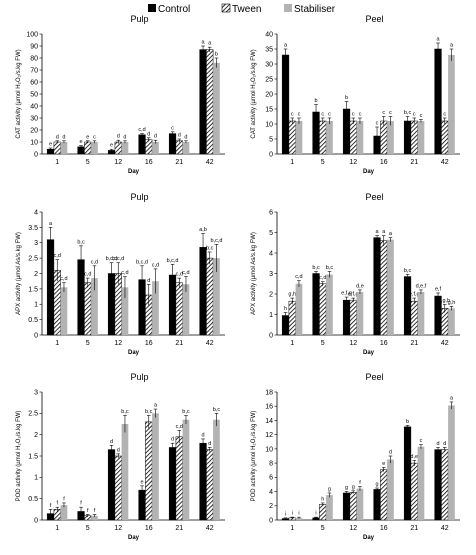 The width and height of the screenshot is (476, 555). Describe the element at coordinates (174, 9) in the screenshot. I see `legend-label-control: Control` at that location.